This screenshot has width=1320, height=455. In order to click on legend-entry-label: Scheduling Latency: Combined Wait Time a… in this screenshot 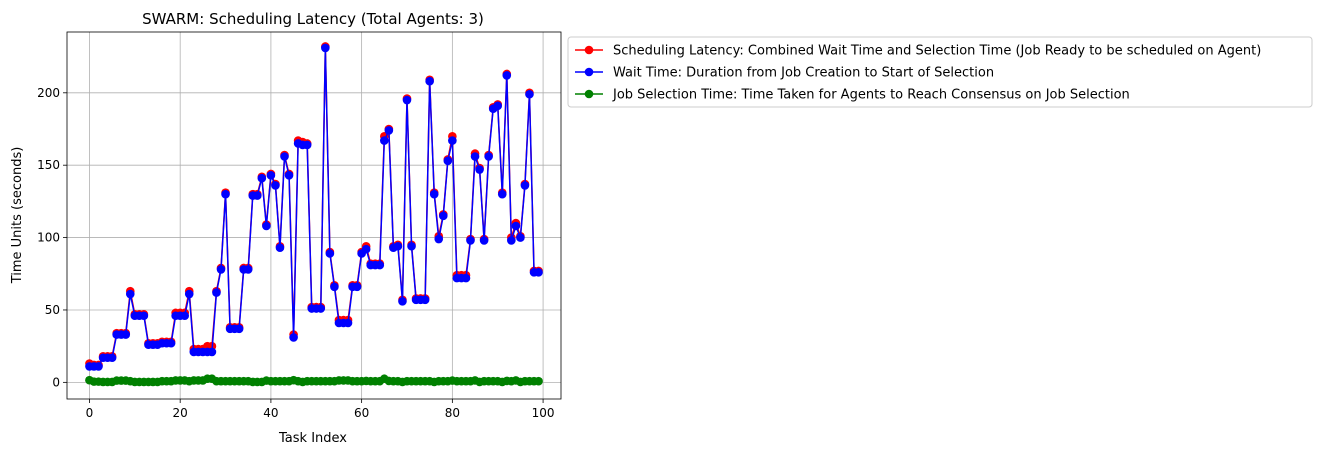, I will do `click(937, 51)`.